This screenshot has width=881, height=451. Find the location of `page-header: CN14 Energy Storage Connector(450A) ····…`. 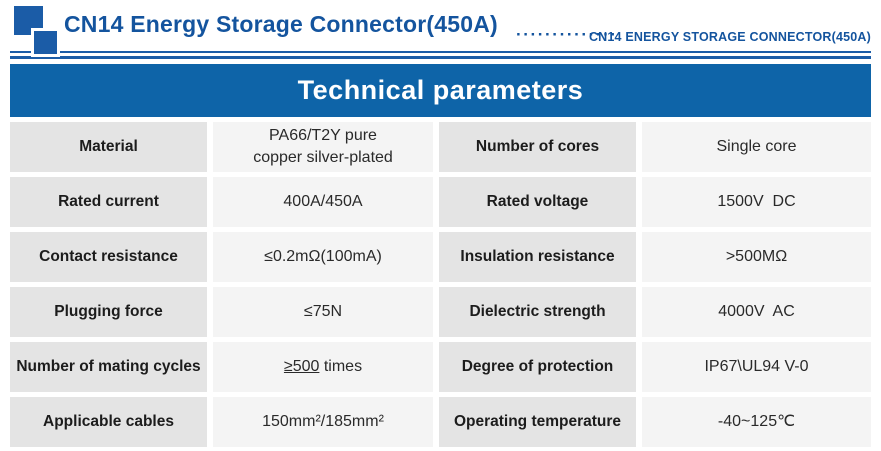

page-header: CN14 Energy Storage Connector(450A) ····… is located at coordinates (440, 32).